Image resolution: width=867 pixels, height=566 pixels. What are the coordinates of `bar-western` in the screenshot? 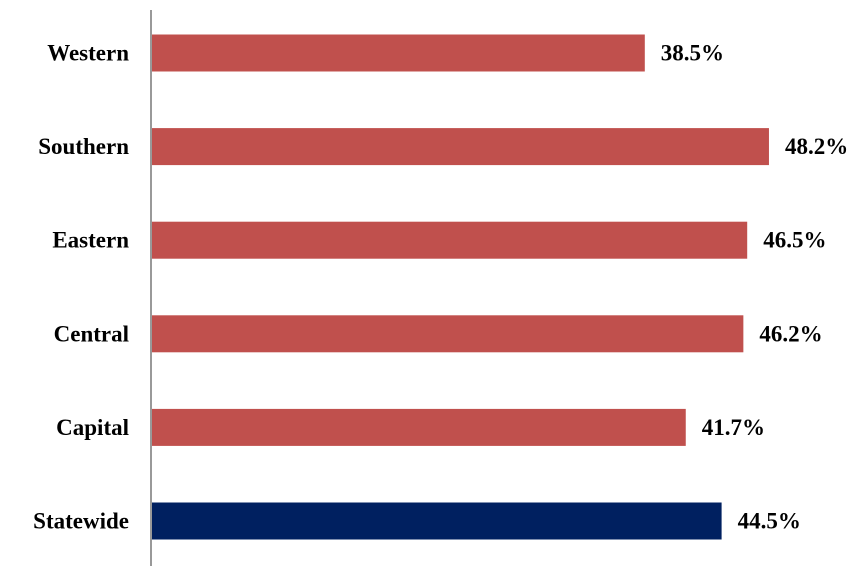 It's located at (398, 53).